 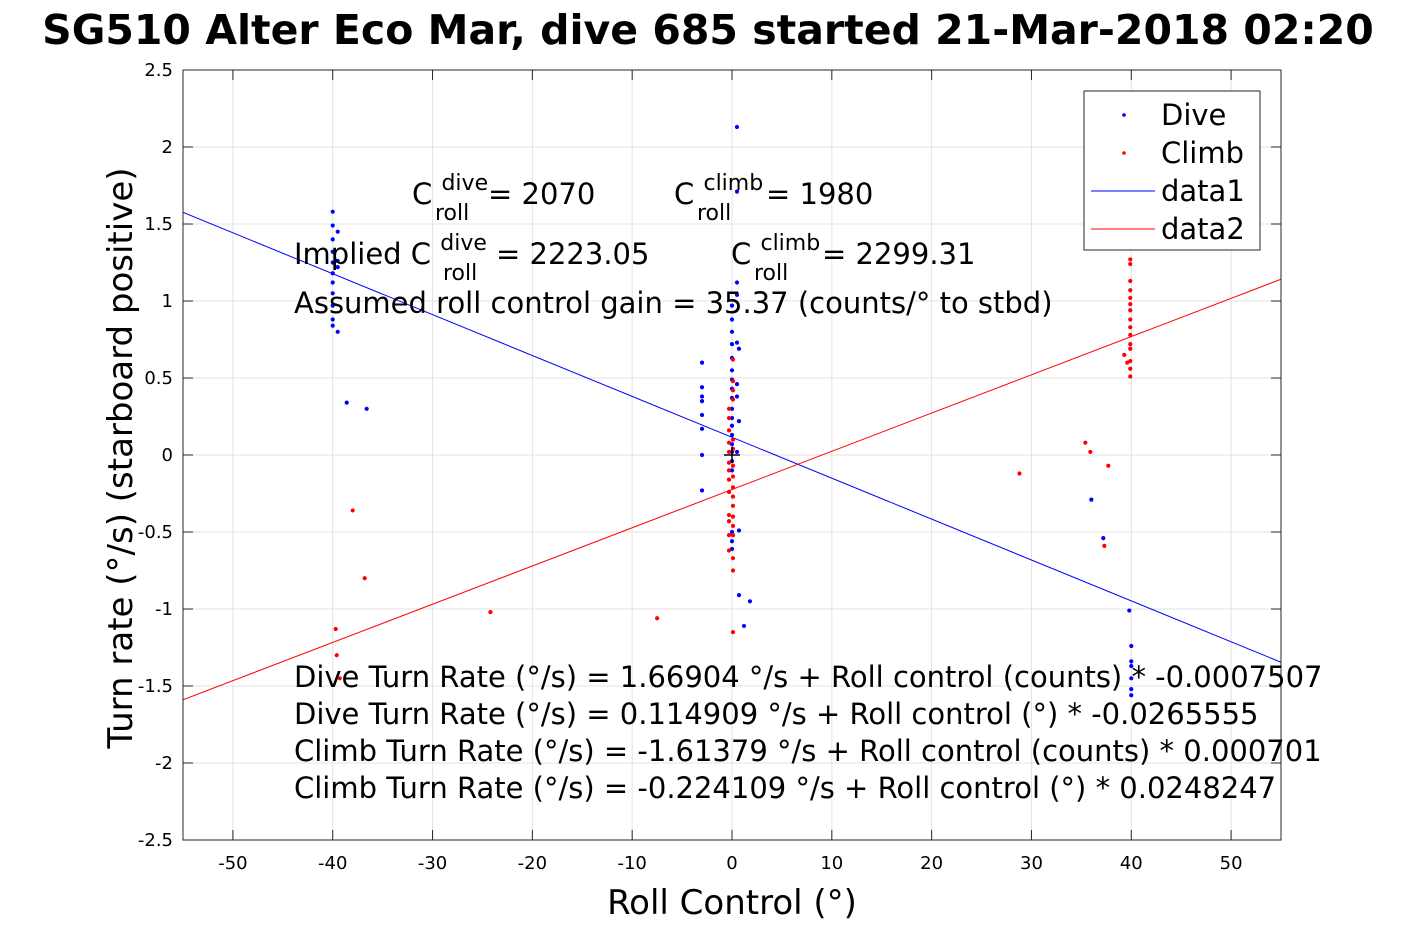 What do you see at coordinates (733, 183) in the screenshot?
I see `c-climb-sup: climb` at bounding box center [733, 183].